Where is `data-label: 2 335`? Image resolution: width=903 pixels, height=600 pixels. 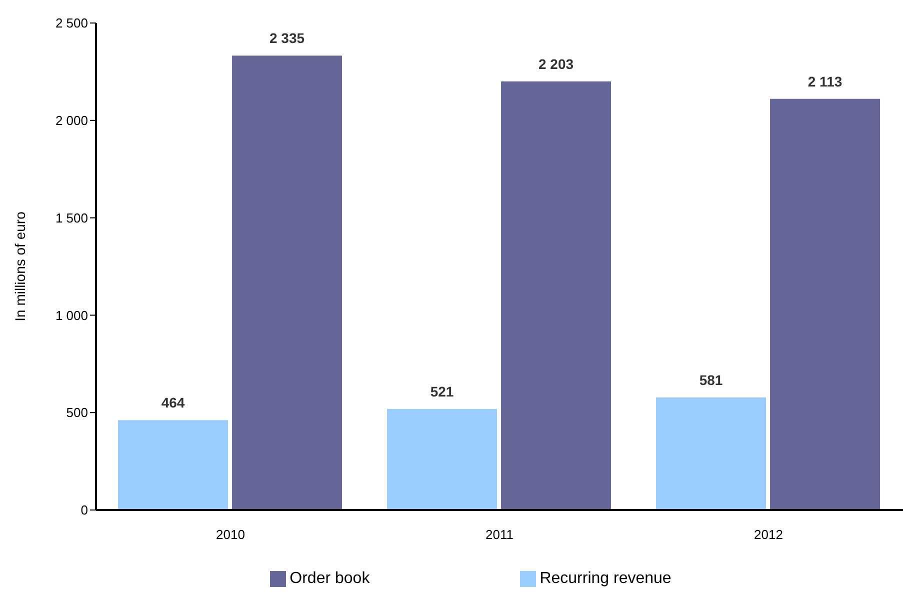 data-label: 2 335 is located at coordinates (287, 38).